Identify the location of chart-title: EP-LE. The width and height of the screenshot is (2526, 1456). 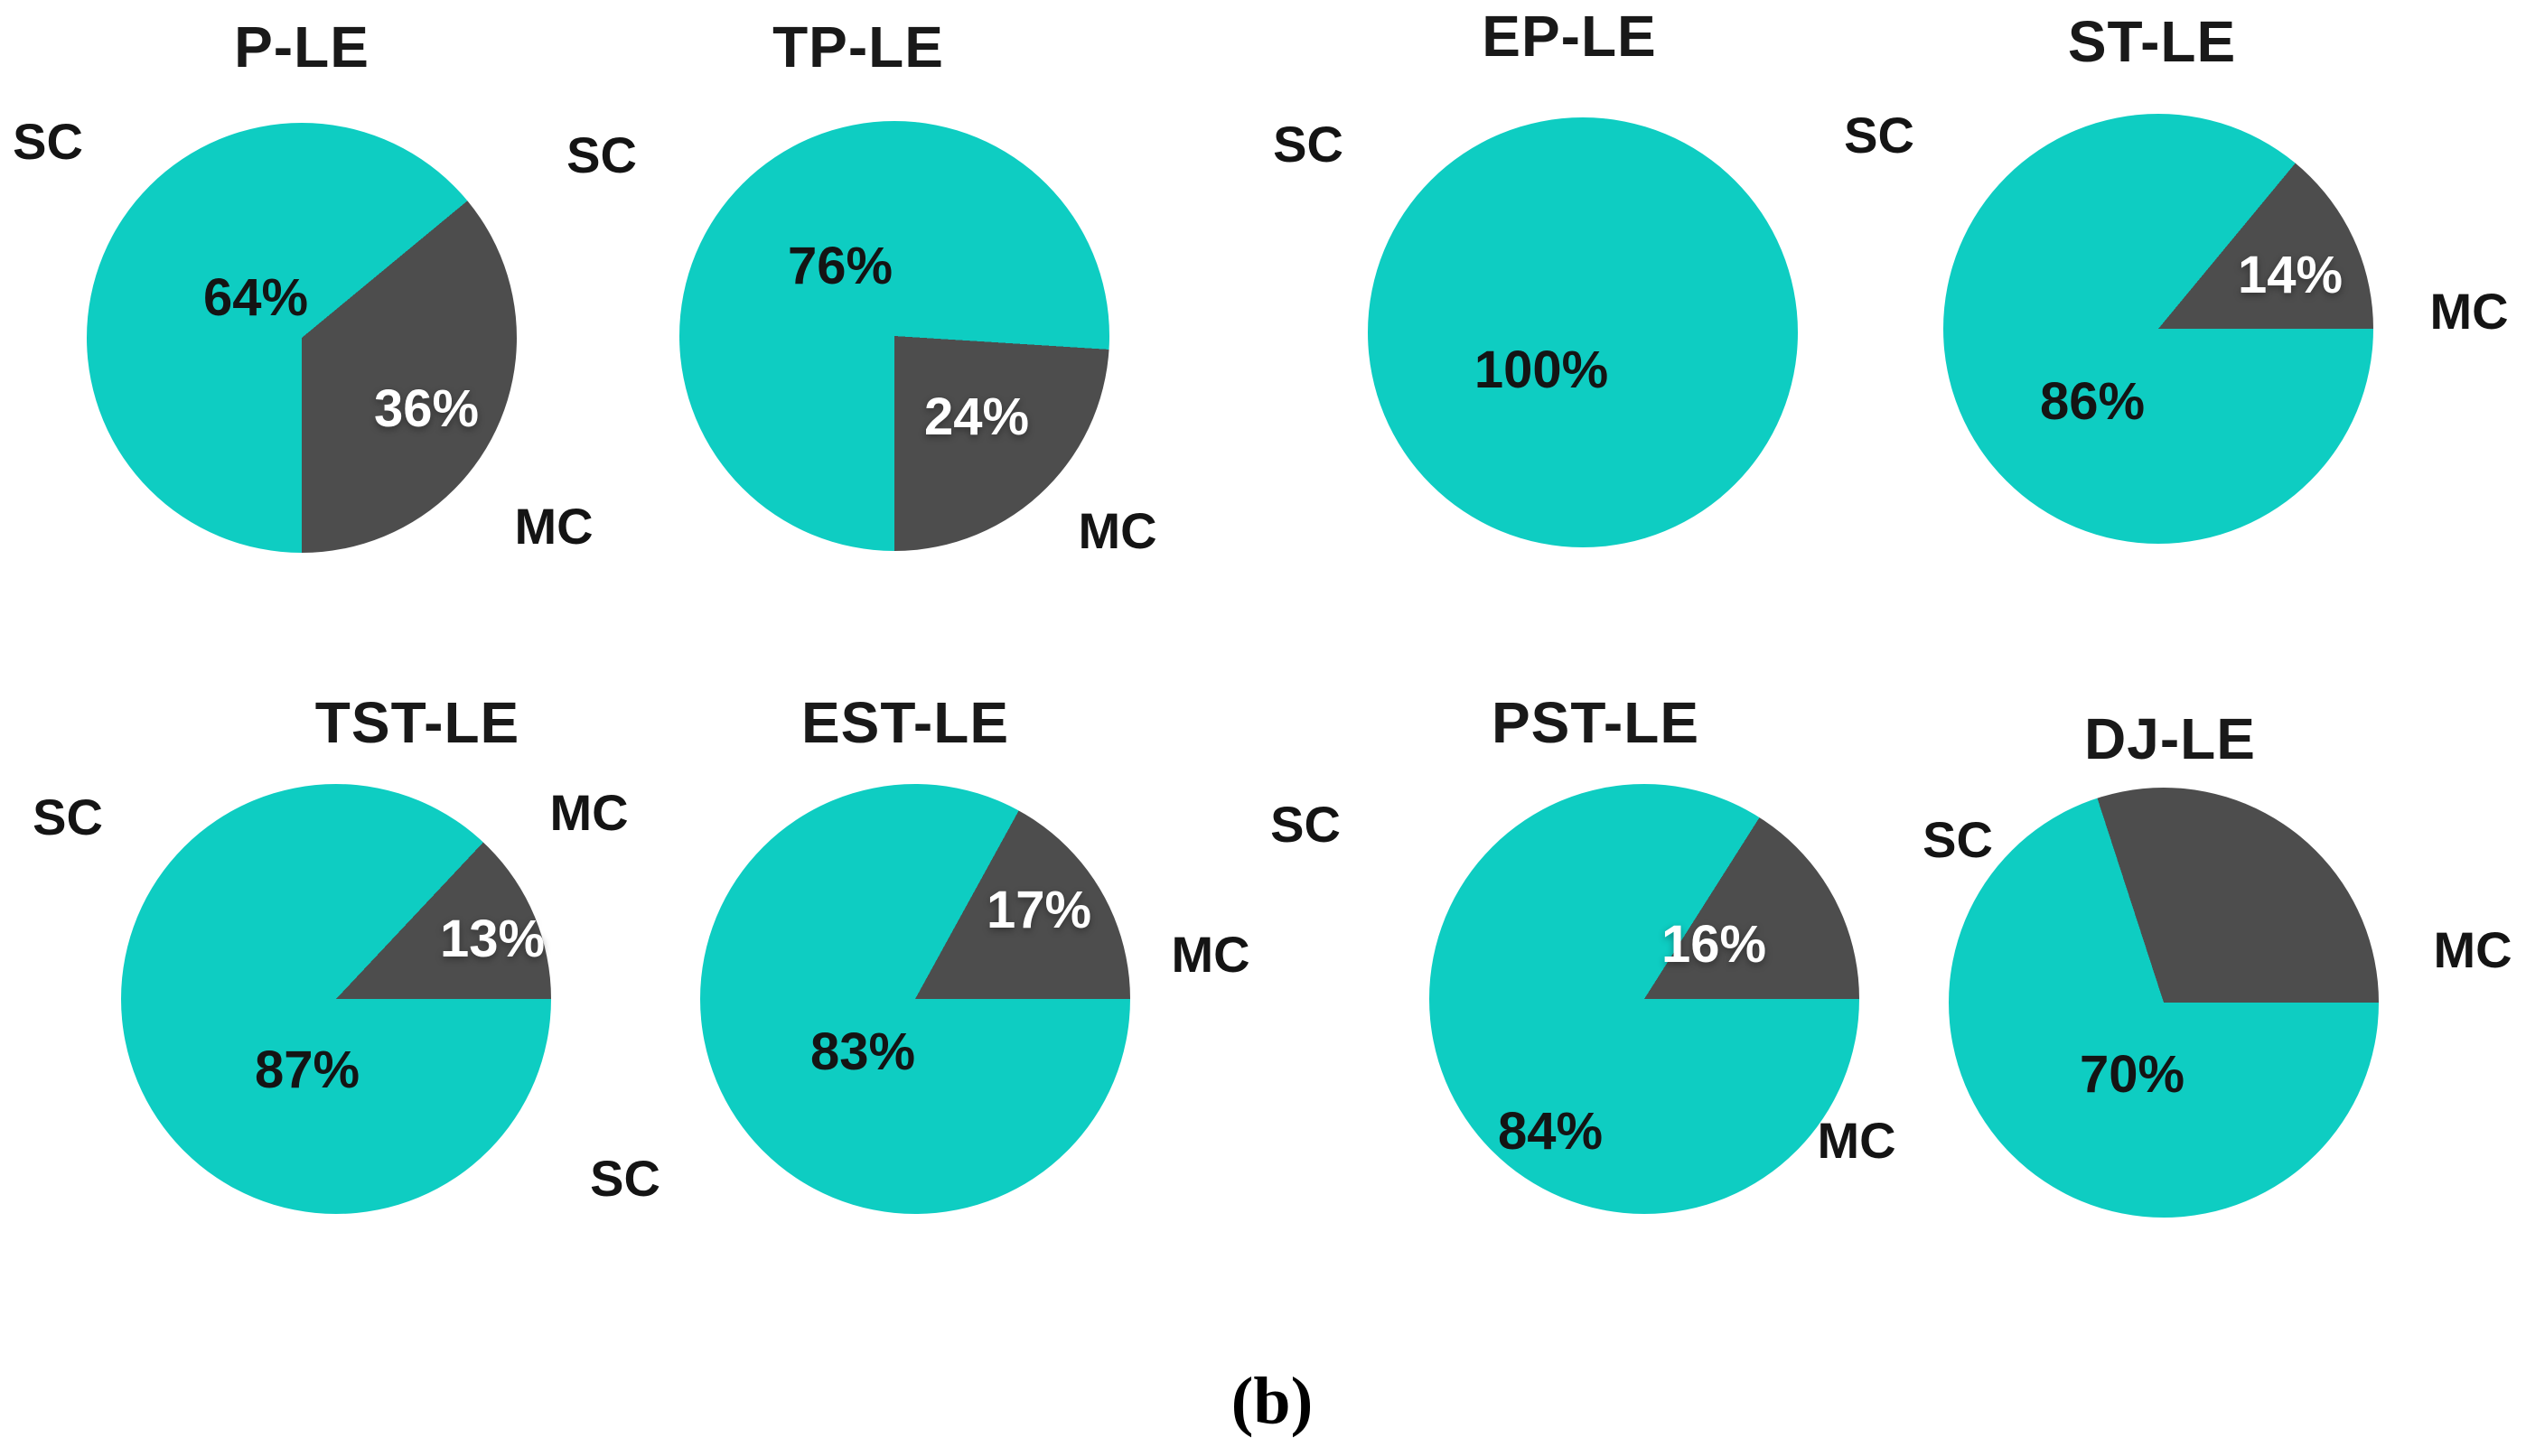
(1569, 36).